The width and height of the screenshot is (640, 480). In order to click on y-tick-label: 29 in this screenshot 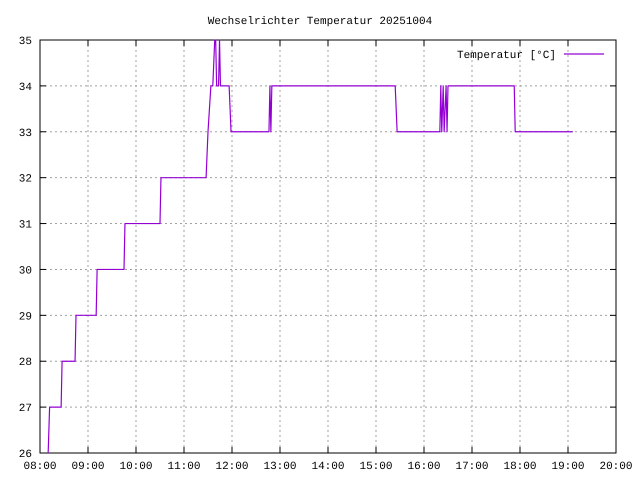, I will do `click(25, 317)`.